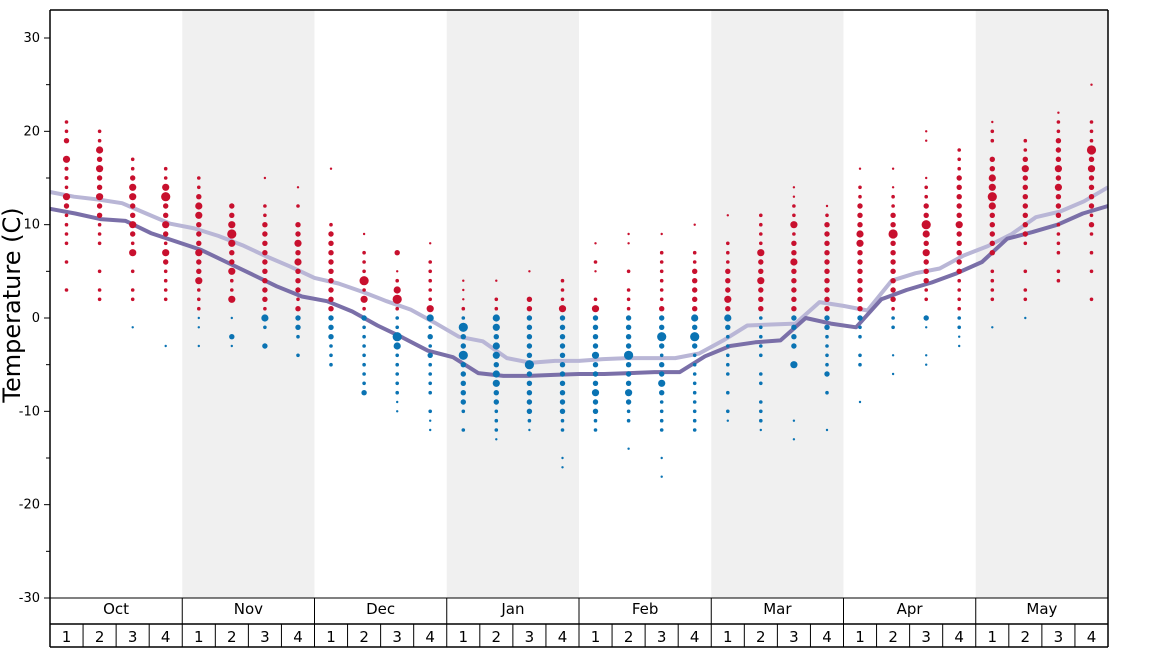  What do you see at coordinates (512, 609) in the screenshot?
I see `month-label-jan: Jan` at bounding box center [512, 609].